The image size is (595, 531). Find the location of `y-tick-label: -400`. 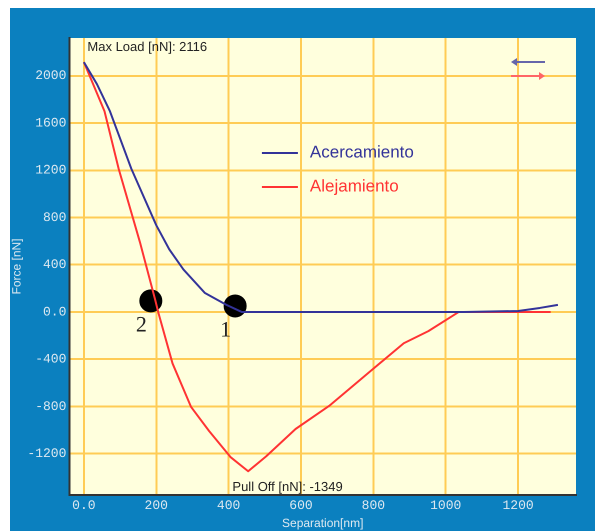

y-tick-label: -400 is located at coordinates (50, 359).